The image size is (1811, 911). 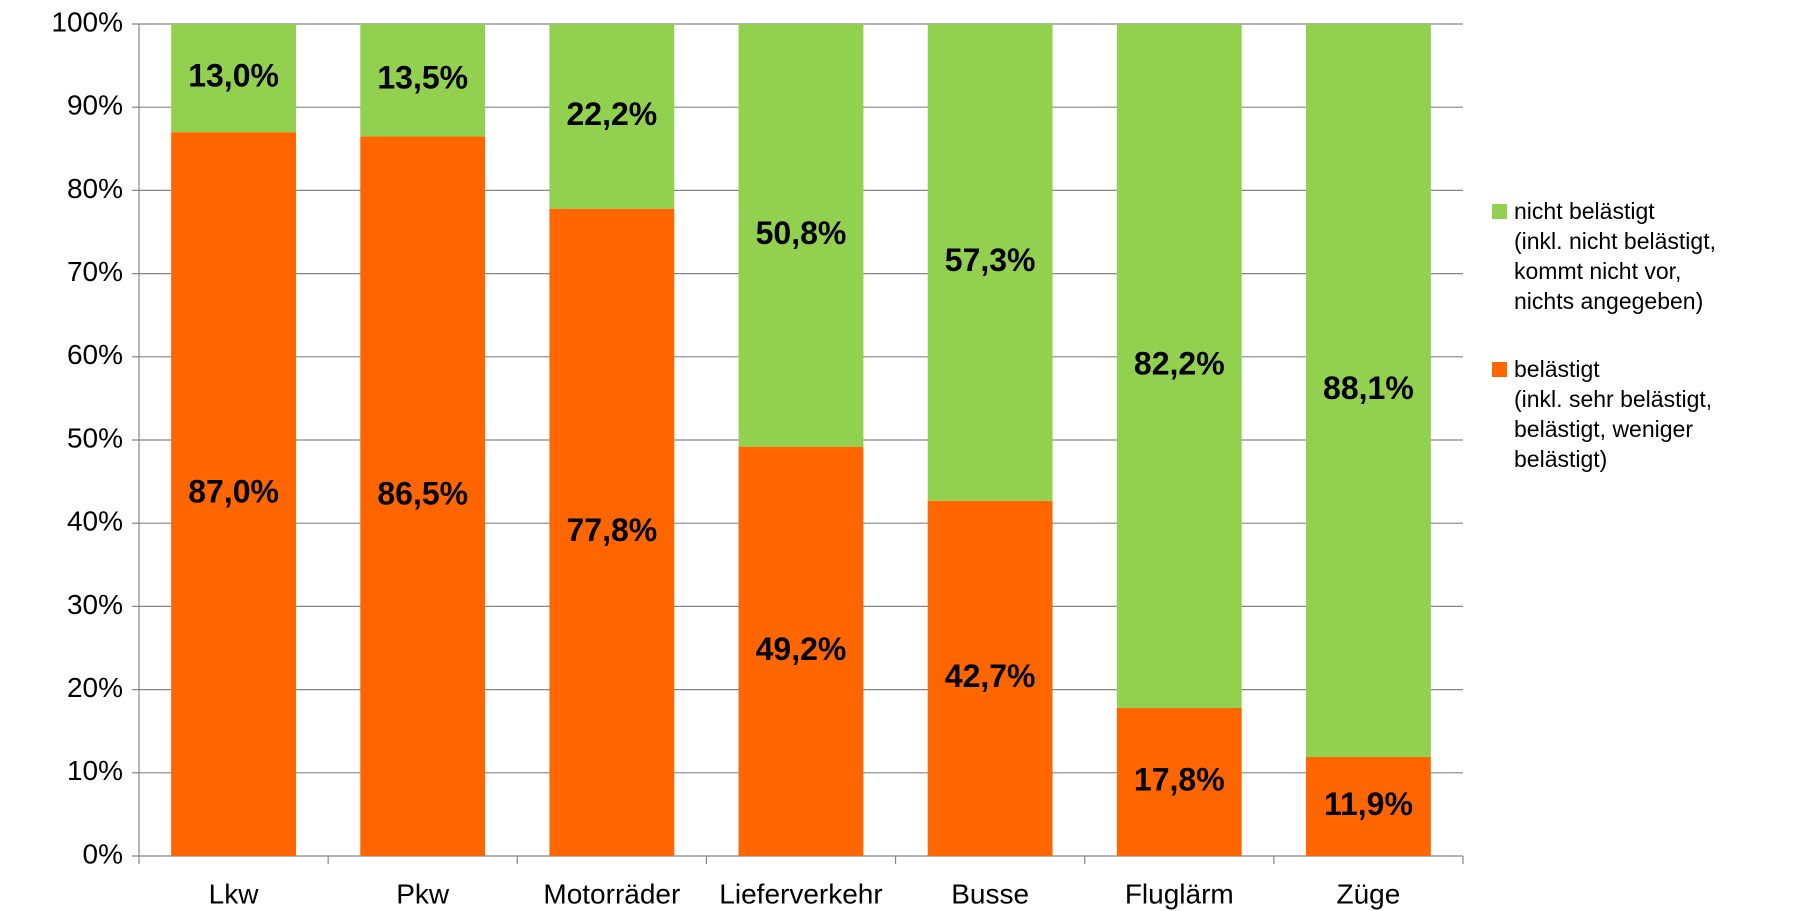 I want to click on y-tick-label: 70%, so click(x=95, y=271).